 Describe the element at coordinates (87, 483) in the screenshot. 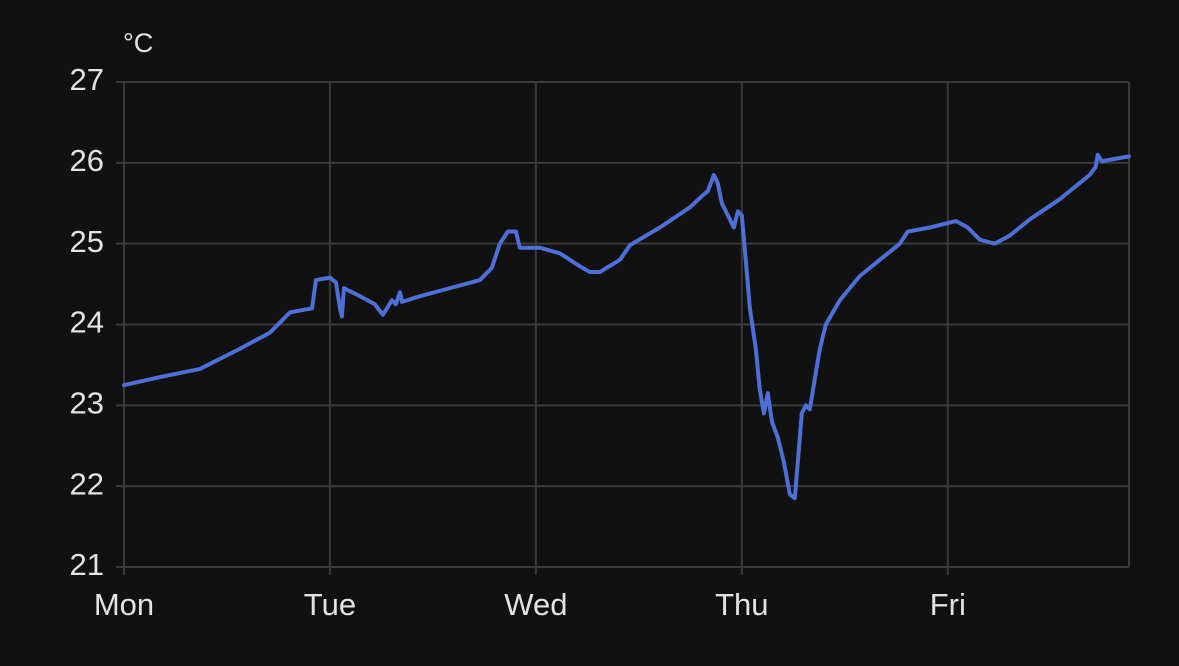

I see `y-tick-label: 22` at that location.